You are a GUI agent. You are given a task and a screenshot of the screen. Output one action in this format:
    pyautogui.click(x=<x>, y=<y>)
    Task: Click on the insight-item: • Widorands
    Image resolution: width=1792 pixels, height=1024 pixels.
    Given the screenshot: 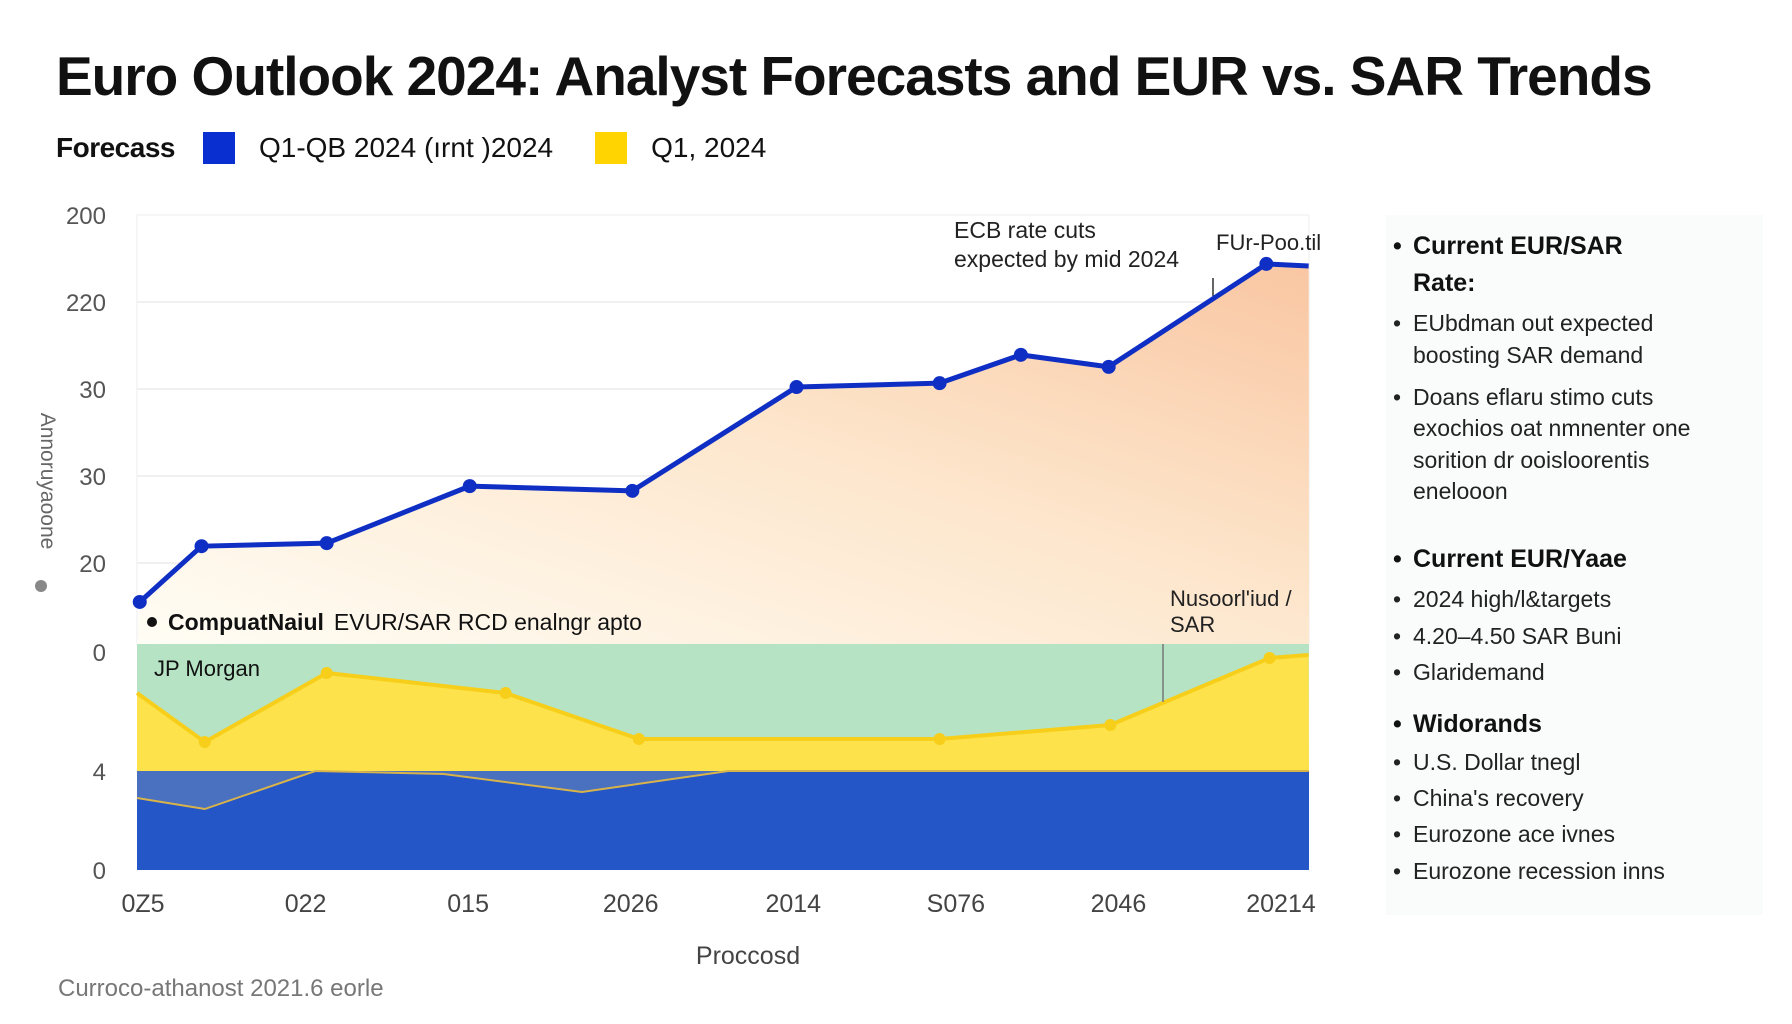 What is the action you would take?
    pyautogui.click(x=1467, y=724)
    